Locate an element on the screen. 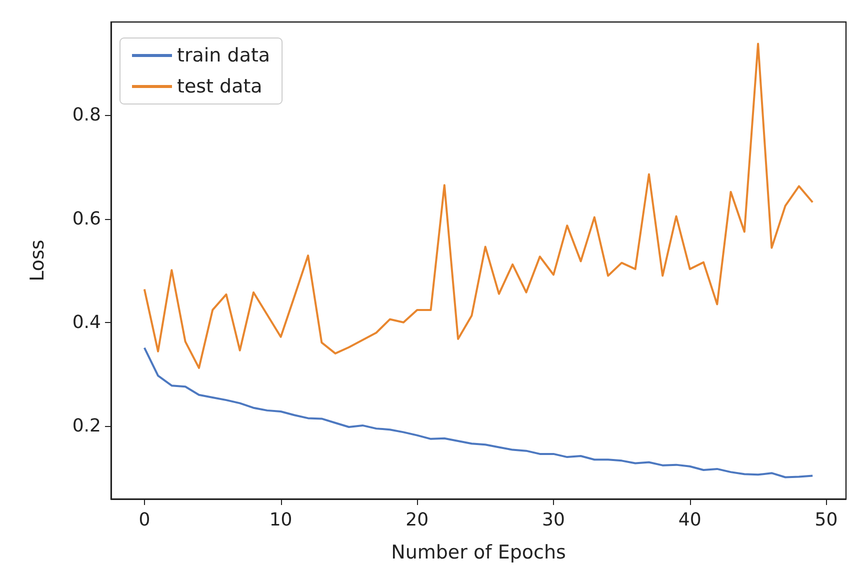  y-axis-title: Loss is located at coordinates (37, 261).